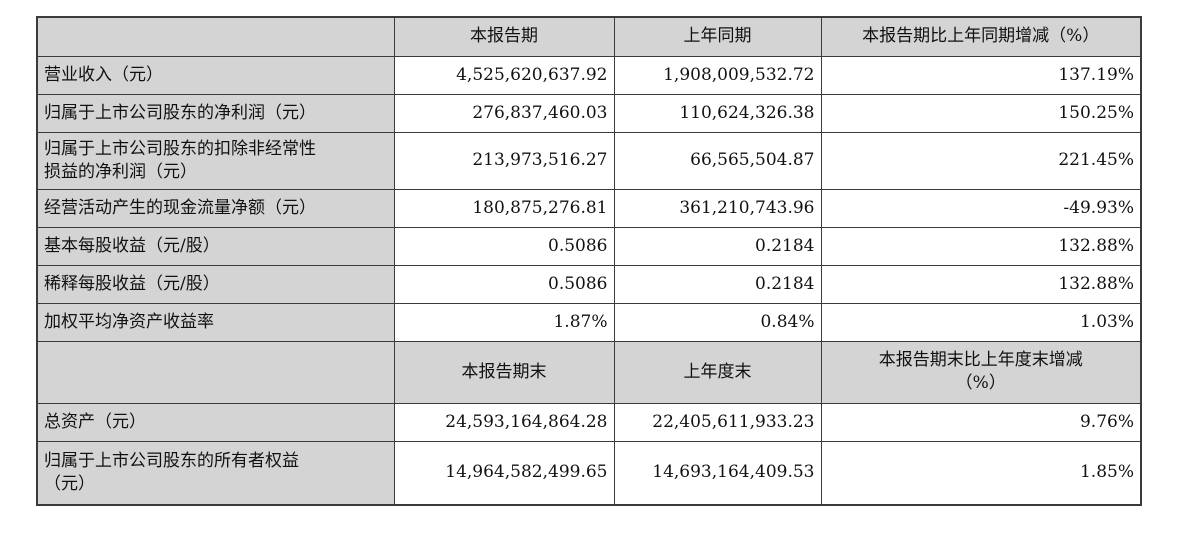  I want to click on cell-label: 基本每股收益（元/股）, so click(215, 246).